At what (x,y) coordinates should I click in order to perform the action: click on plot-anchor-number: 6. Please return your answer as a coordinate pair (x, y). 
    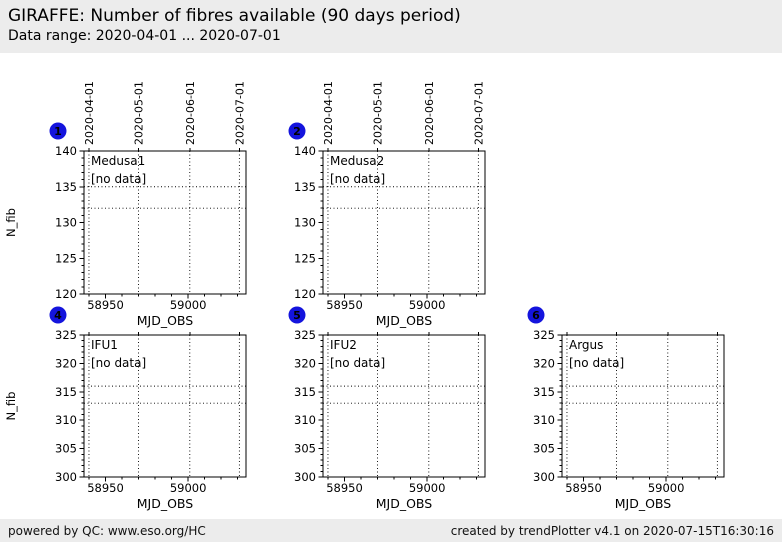
    Looking at the image, I should click on (536, 315).